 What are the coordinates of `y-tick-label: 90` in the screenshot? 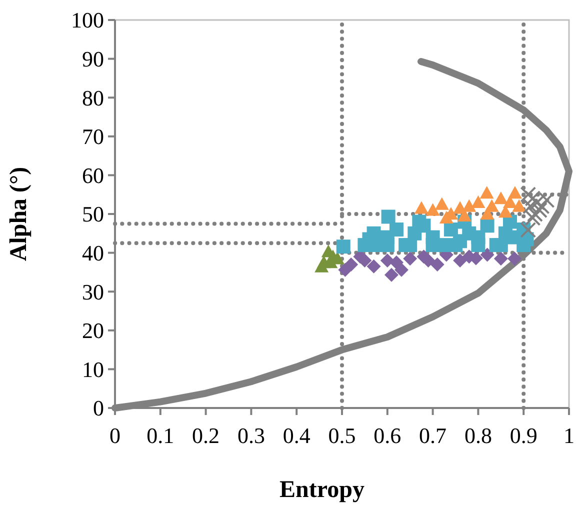 It's located at (93, 59).